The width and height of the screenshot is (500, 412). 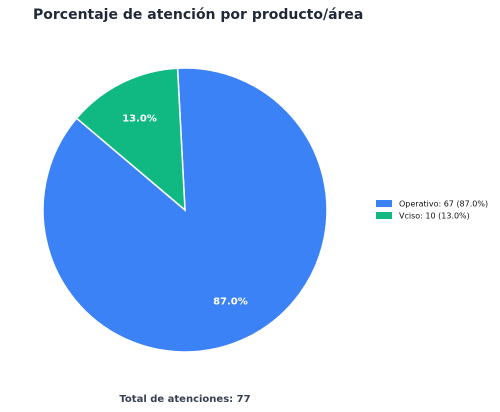 I want to click on legend-label: Operativo: 67 (87.0%), so click(x=443, y=204).